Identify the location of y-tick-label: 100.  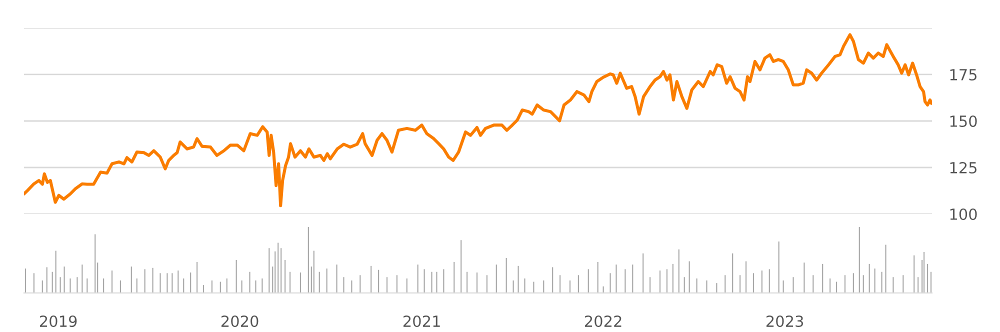
(963, 214).